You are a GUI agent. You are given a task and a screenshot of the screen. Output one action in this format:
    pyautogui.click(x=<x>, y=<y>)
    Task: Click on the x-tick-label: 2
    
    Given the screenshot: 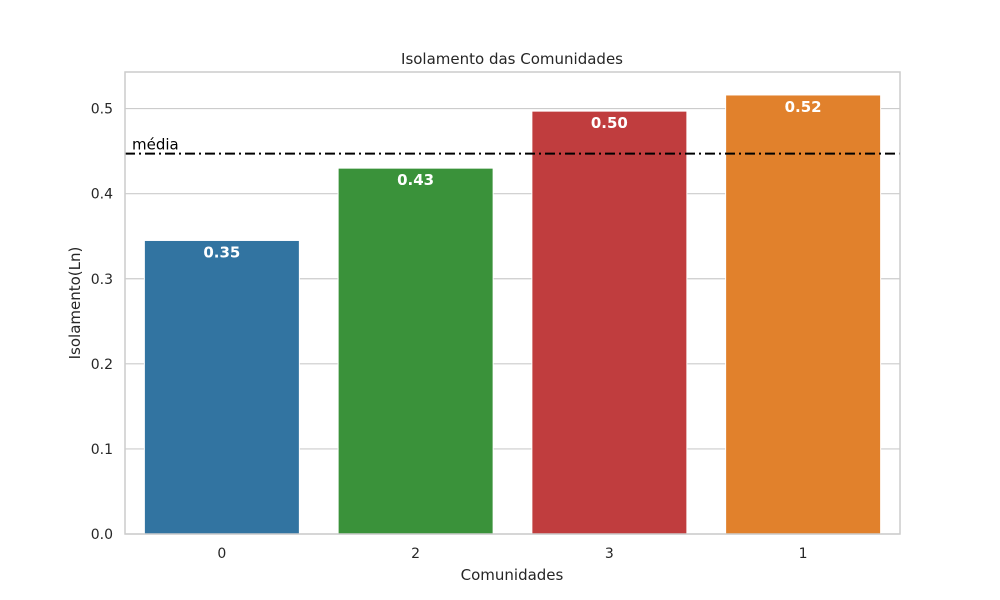 What is the action you would take?
    pyautogui.click(x=415, y=554)
    